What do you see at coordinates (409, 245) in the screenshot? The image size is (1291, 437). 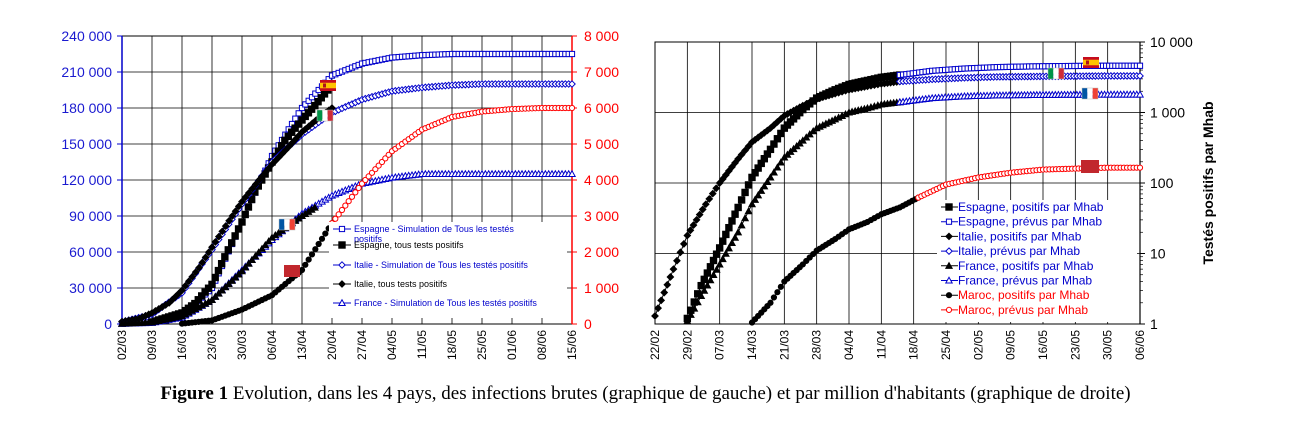 I see `legend-label: Espagne, tous tests positifs` at bounding box center [409, 245].